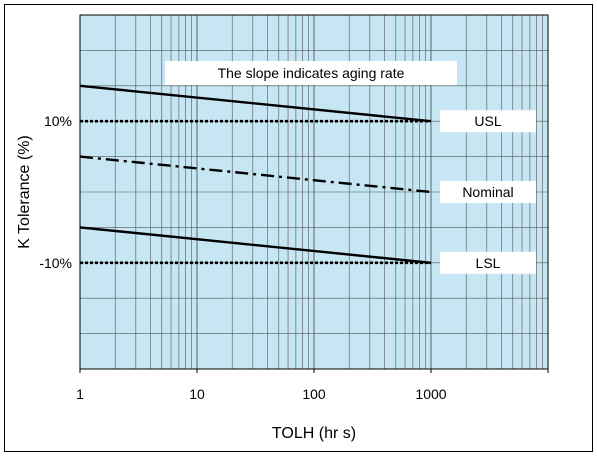 The width and height of the screenshot is (597, 456). Describe the element at coordinates (24, 192) in the screenshot. I see `y-axis-title: K Tolerance (%)` at that location.